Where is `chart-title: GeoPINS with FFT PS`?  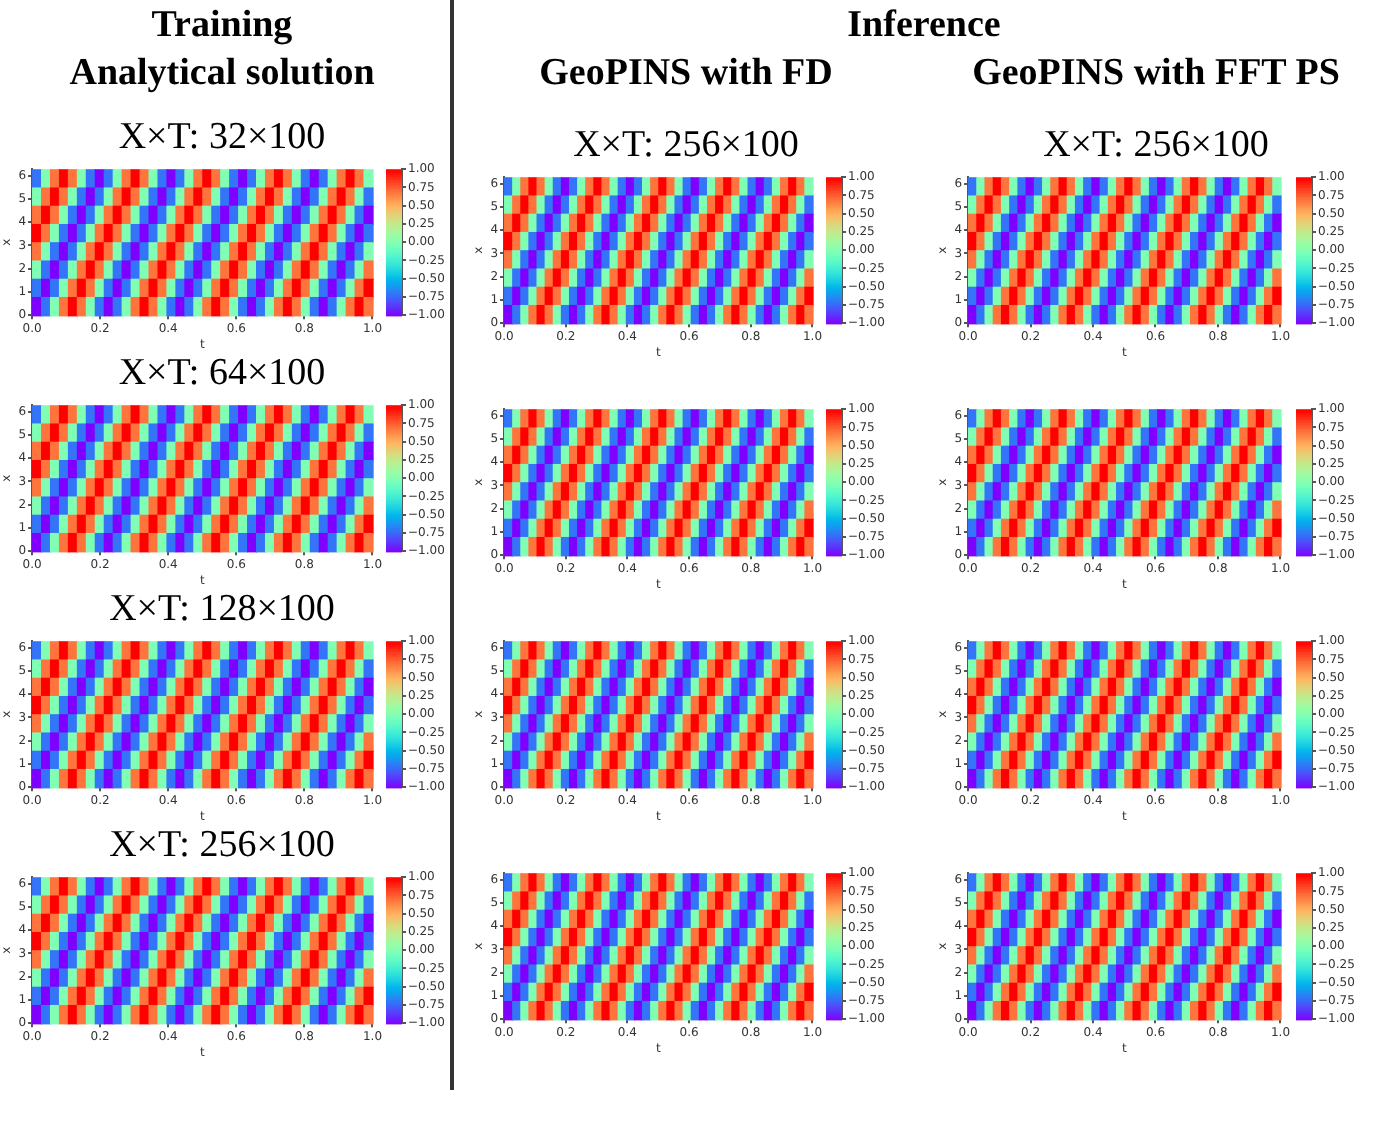
chart-title: GeoPINS with FFT PS is located at coordinates (1156, 74).